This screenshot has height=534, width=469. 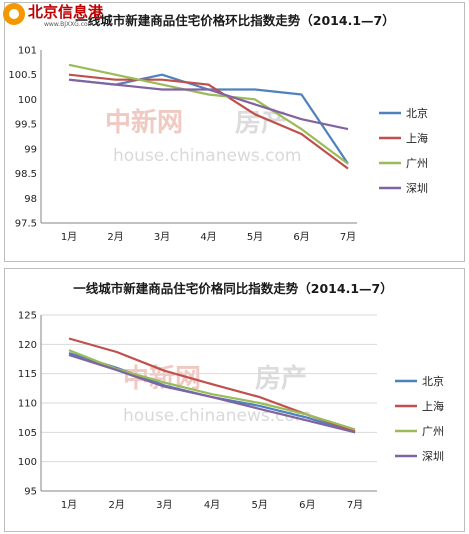 What do you see at coordinates (207, 156) in the screenshot?
I see `watermark-domain: house.chinanews.com` at bounding box center [207, 156].